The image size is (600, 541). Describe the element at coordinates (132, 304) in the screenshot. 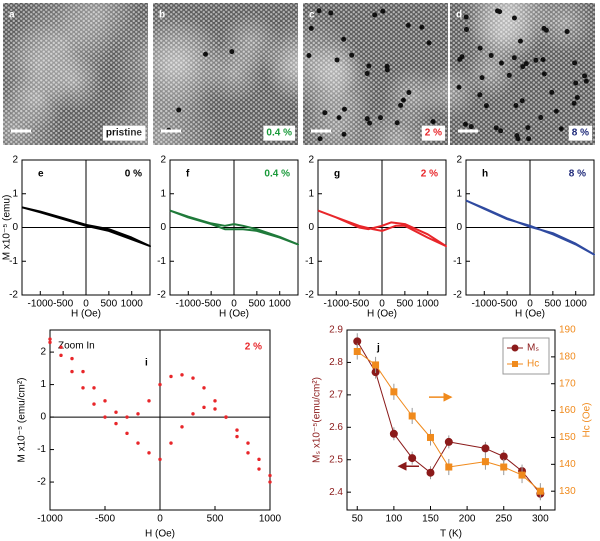

I see `x-tick-label: 1000` at that location.